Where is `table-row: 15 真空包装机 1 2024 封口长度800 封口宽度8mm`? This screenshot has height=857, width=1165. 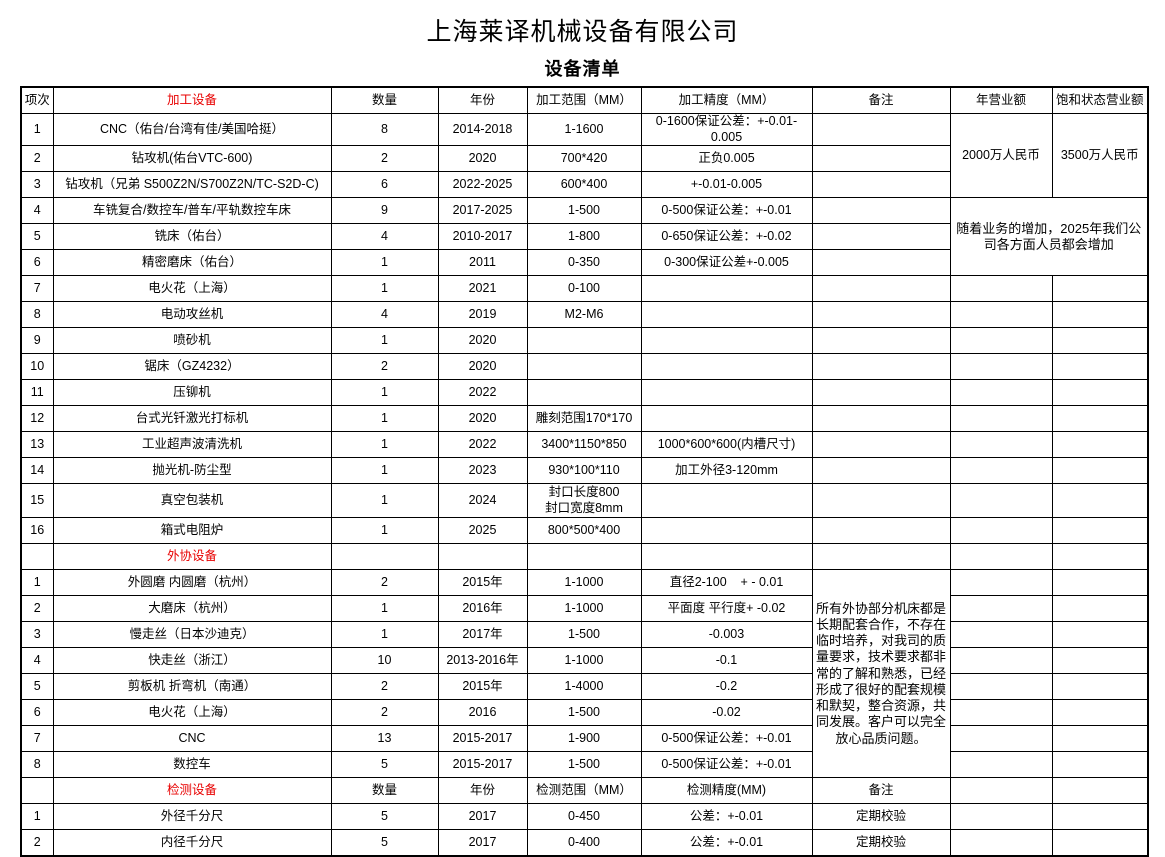
table-row: 15 真空包装机 1 2024 封口长度800 封口宽度8mm is located at coordinates (584, 501).